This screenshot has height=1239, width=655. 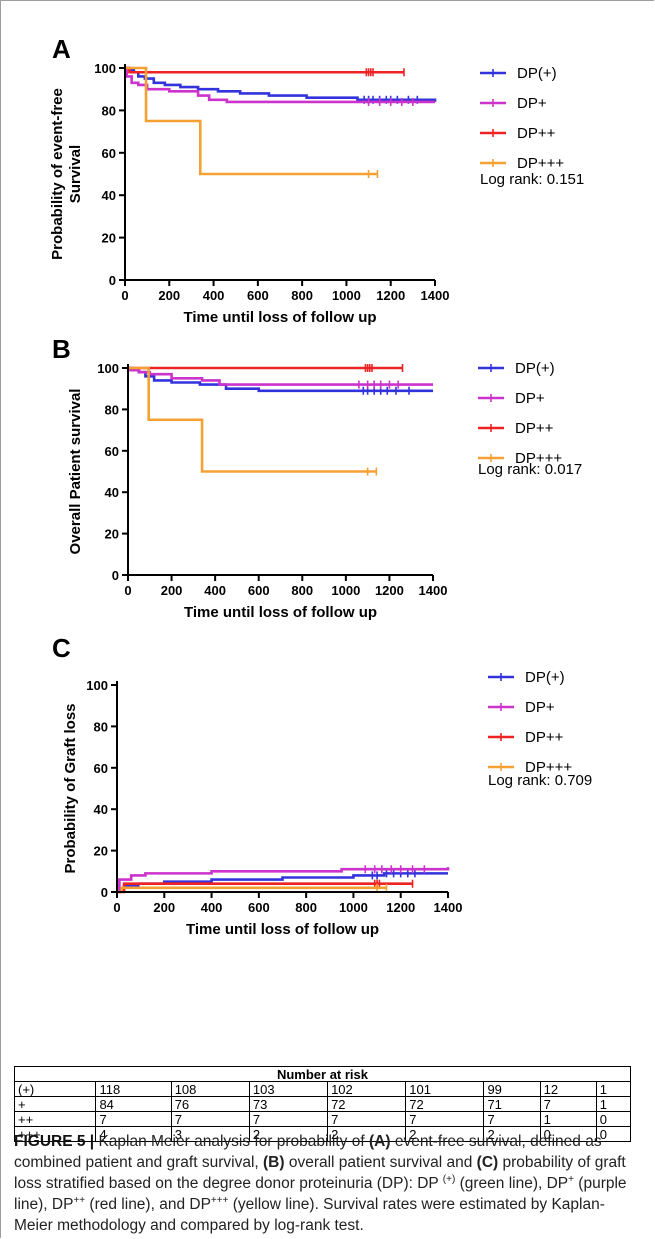 I want to click on caption-ref-a: (A), so click(x=379, y=1141).